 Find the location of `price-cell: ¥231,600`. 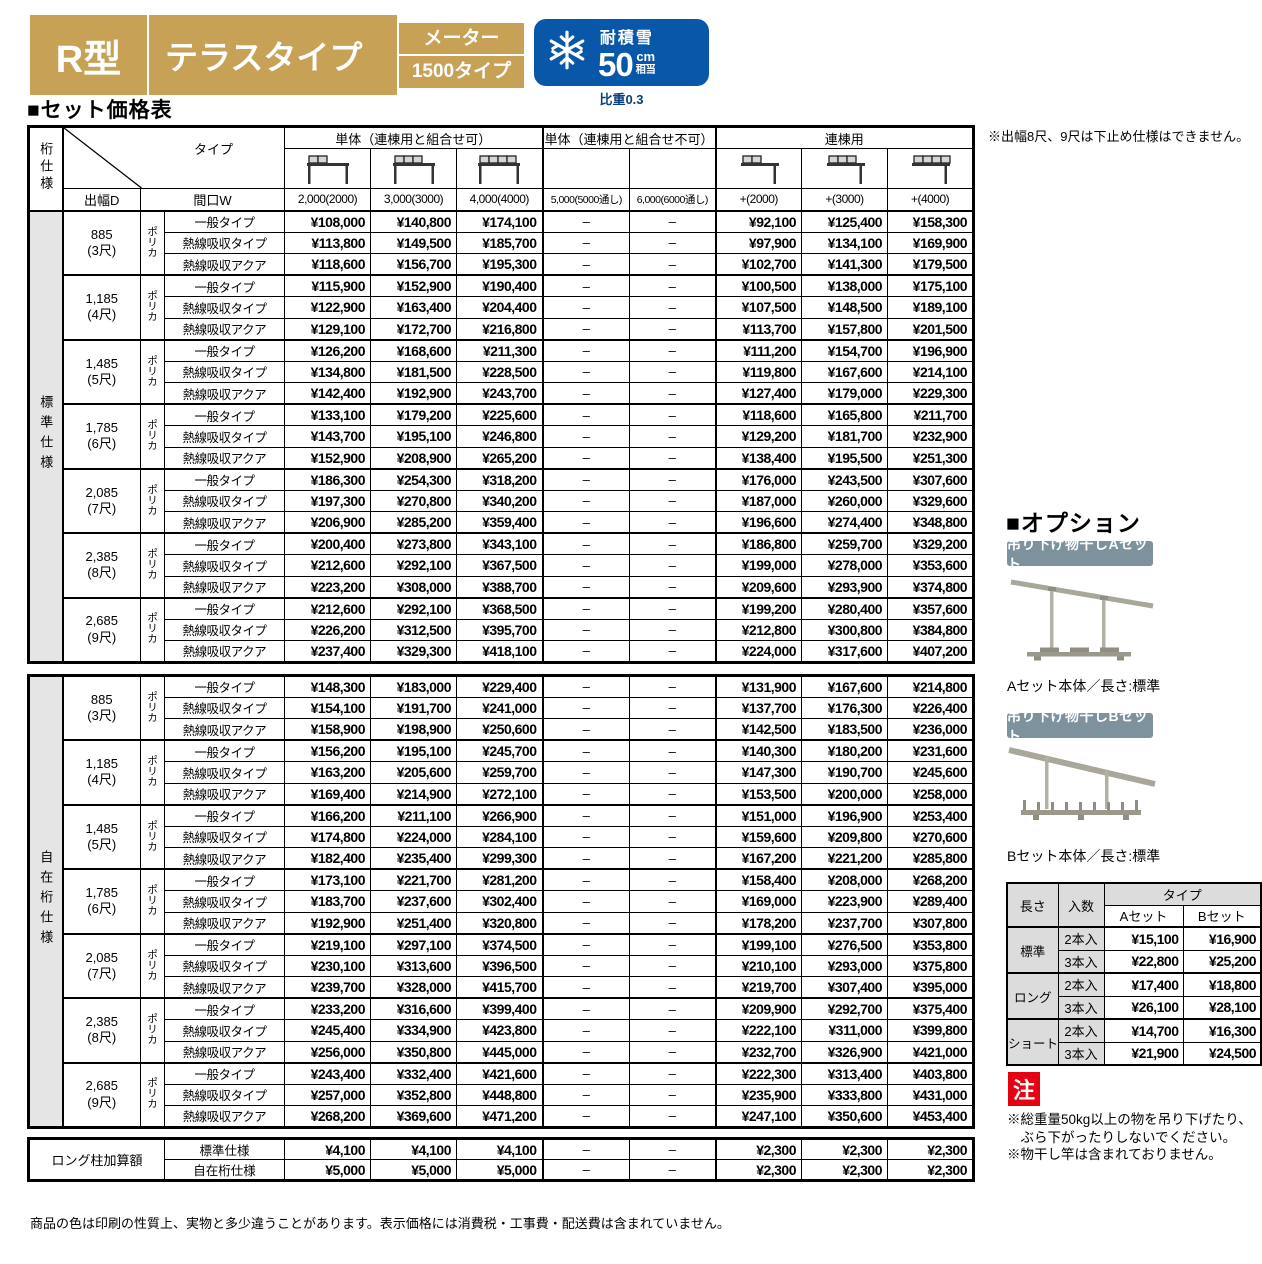

price-cell: ¥231,600 is located at coordinates (930, 750).